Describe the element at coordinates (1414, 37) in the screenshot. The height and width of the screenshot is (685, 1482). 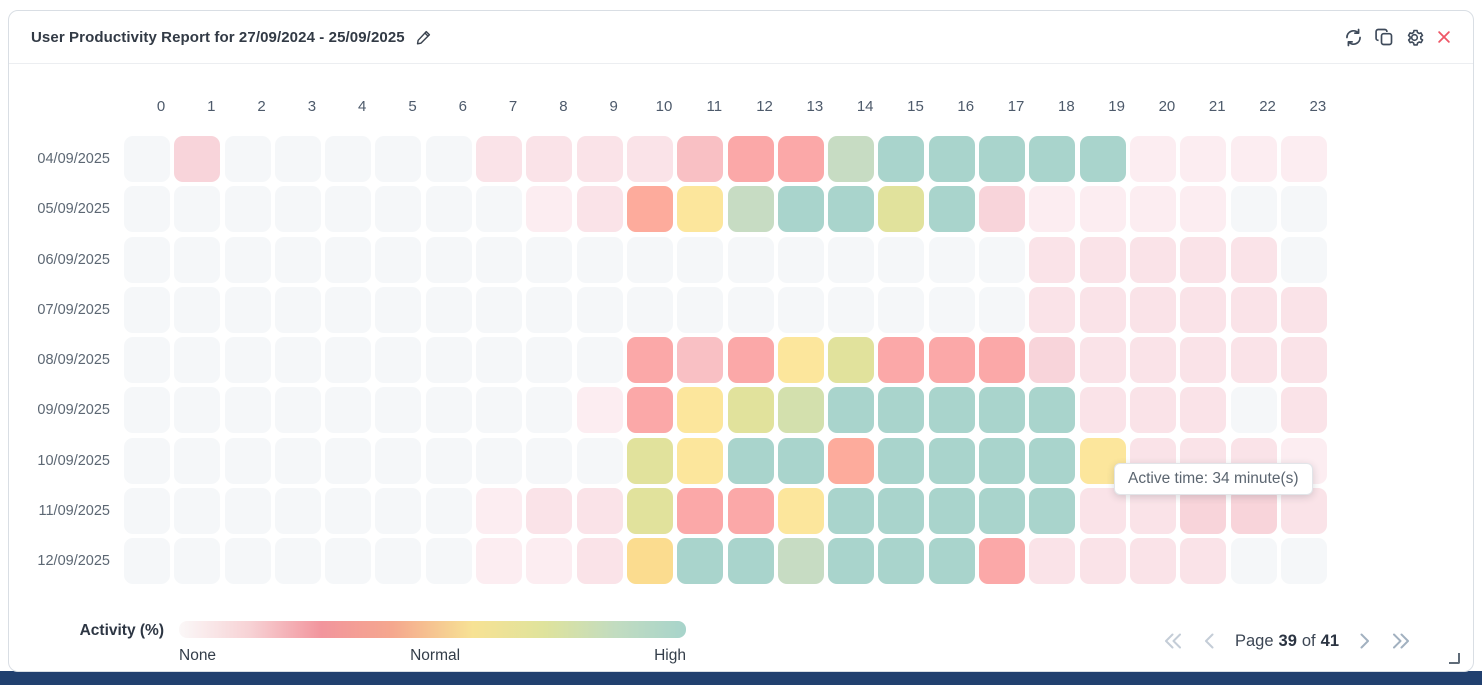
I see `settings-icon` at that location.